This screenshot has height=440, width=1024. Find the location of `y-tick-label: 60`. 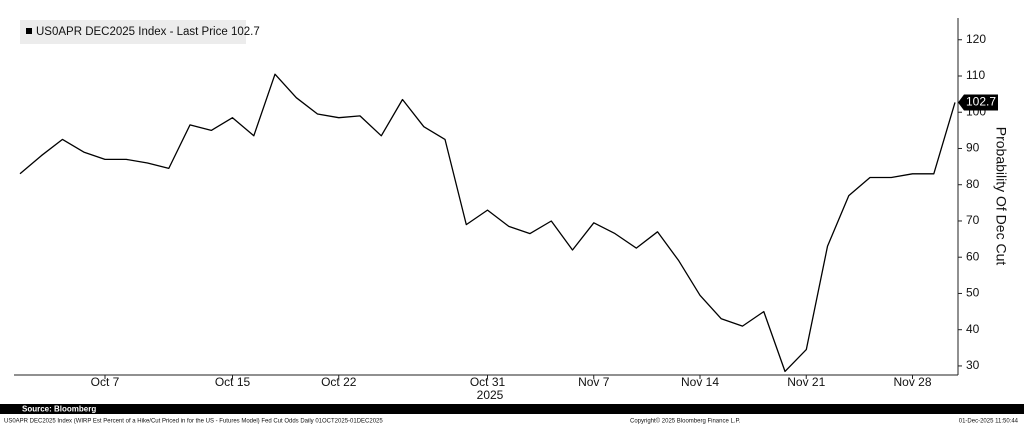

y-tick-label: 60 is located at coordinates (973, 256).